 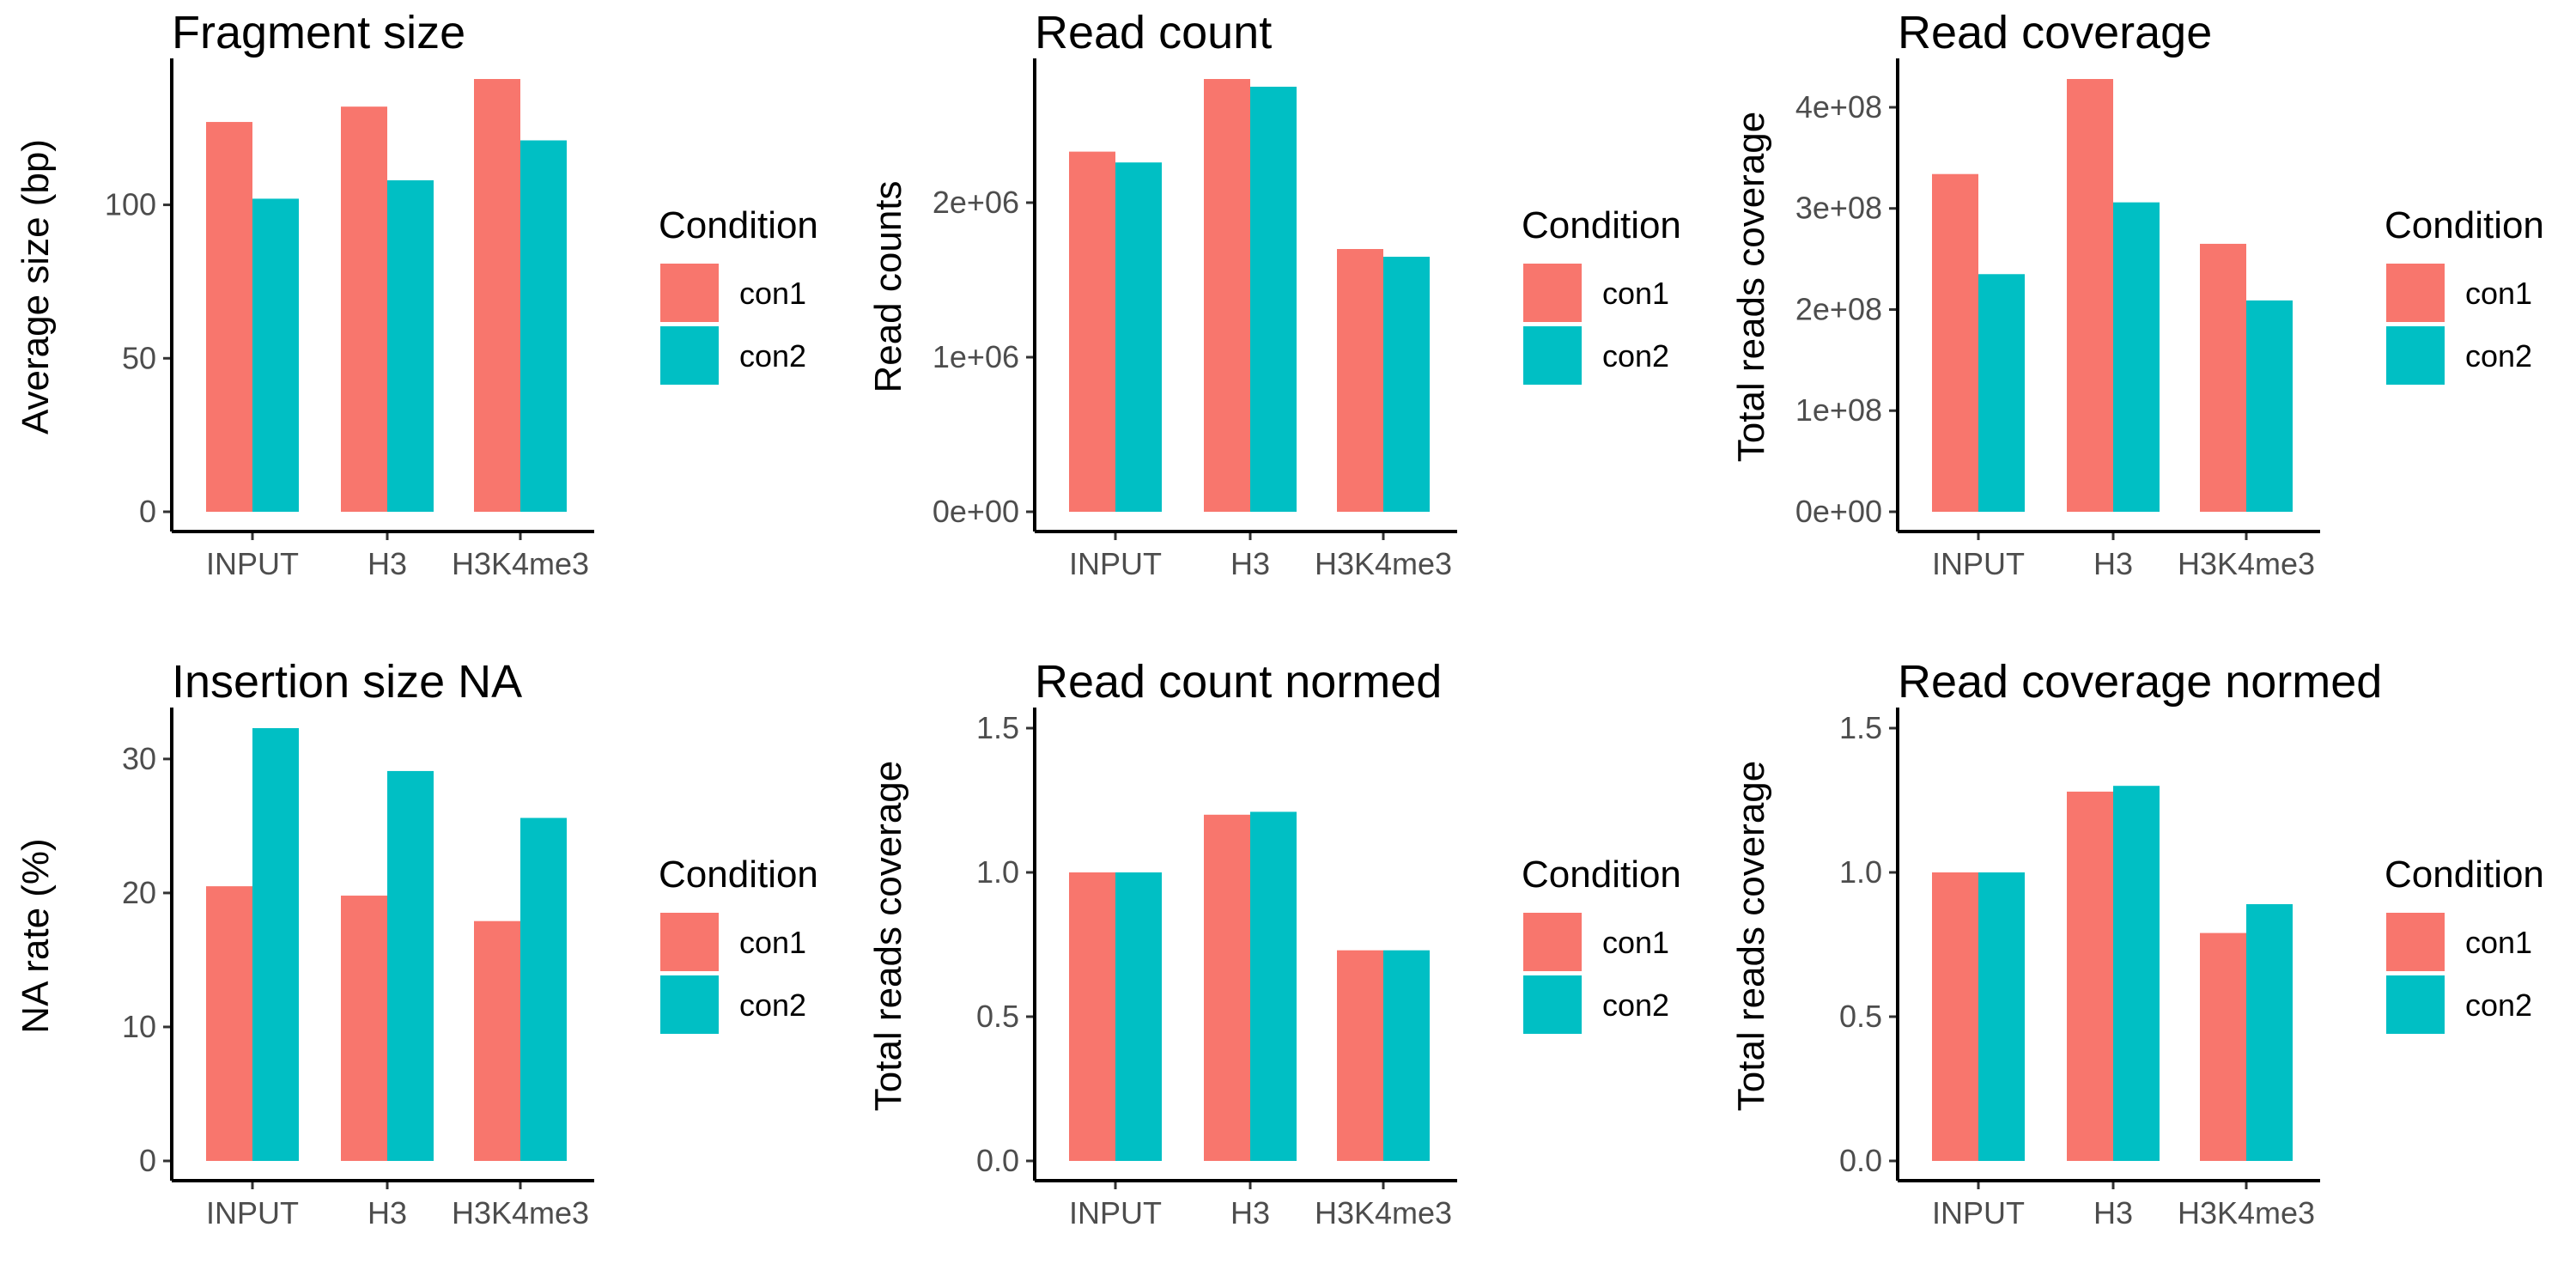 I want to click on panel-title: Insertion size NA, so click(x=347, y=682).